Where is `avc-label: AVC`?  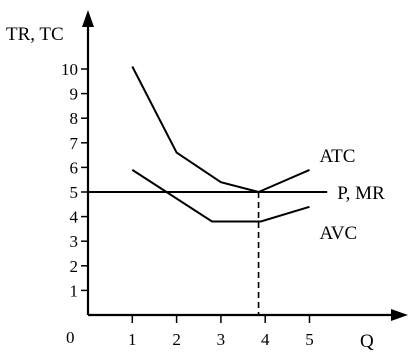
avc-label: AVC is located at coordinates (339, 233).